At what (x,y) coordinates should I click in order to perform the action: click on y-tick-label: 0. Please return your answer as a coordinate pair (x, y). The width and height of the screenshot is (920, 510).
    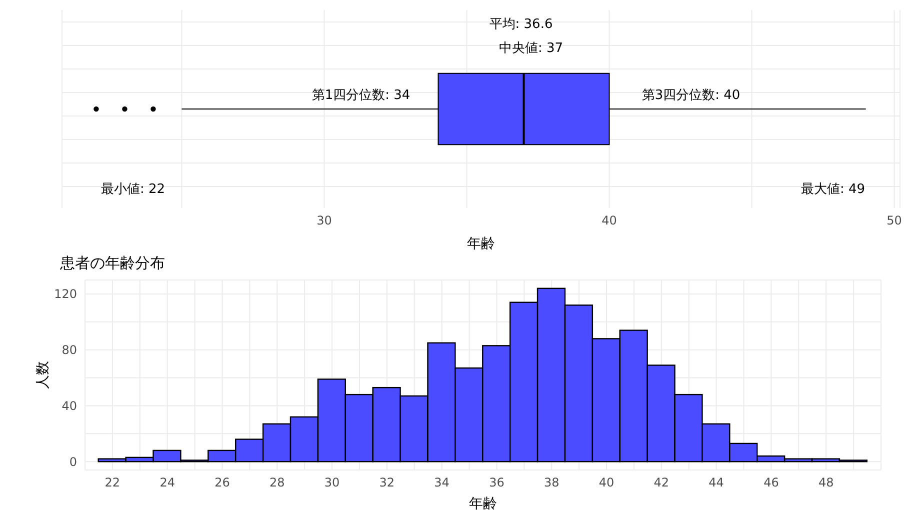
    Looking at the image, I should click on (73, 461).